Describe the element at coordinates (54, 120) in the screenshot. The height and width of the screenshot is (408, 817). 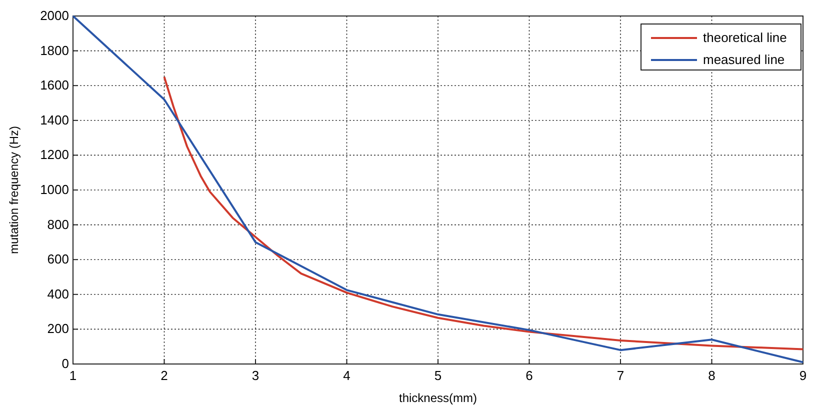
I see `y-tick-label: 1400` at that location.